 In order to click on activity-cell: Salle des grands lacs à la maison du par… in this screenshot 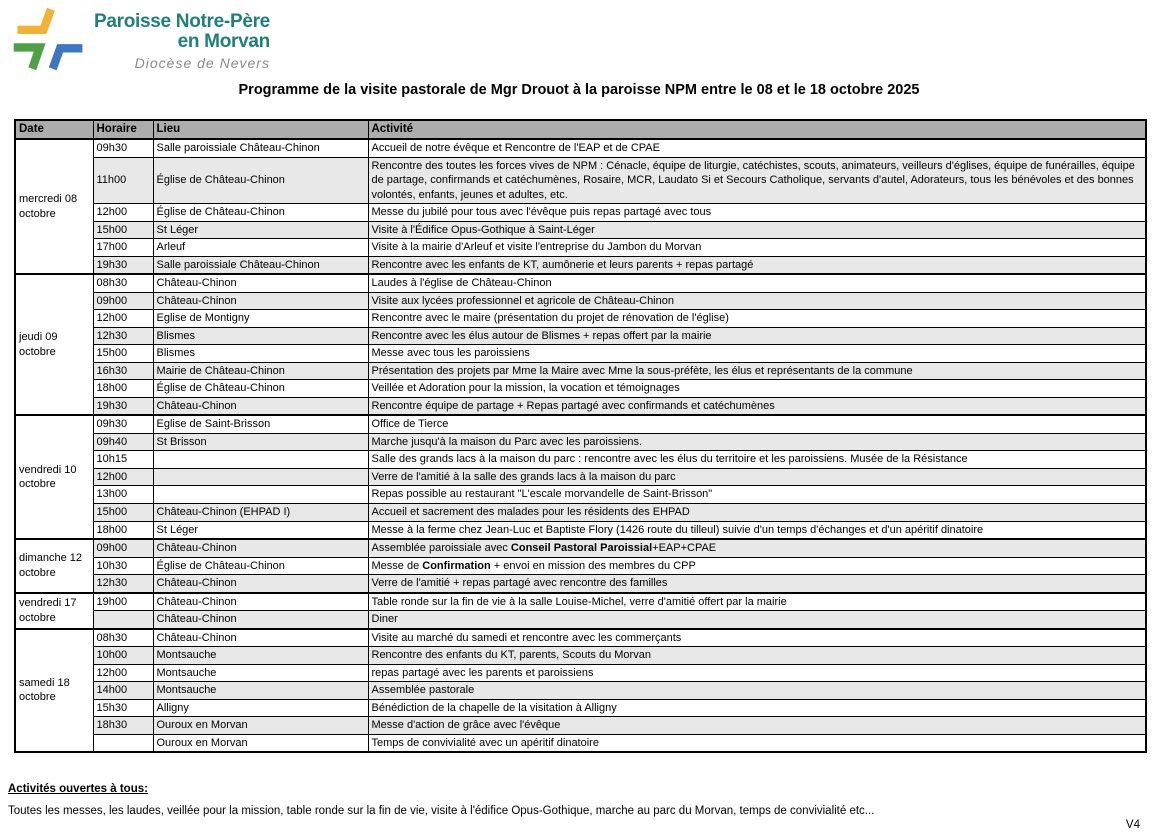, I will do `click(757, 459)`.